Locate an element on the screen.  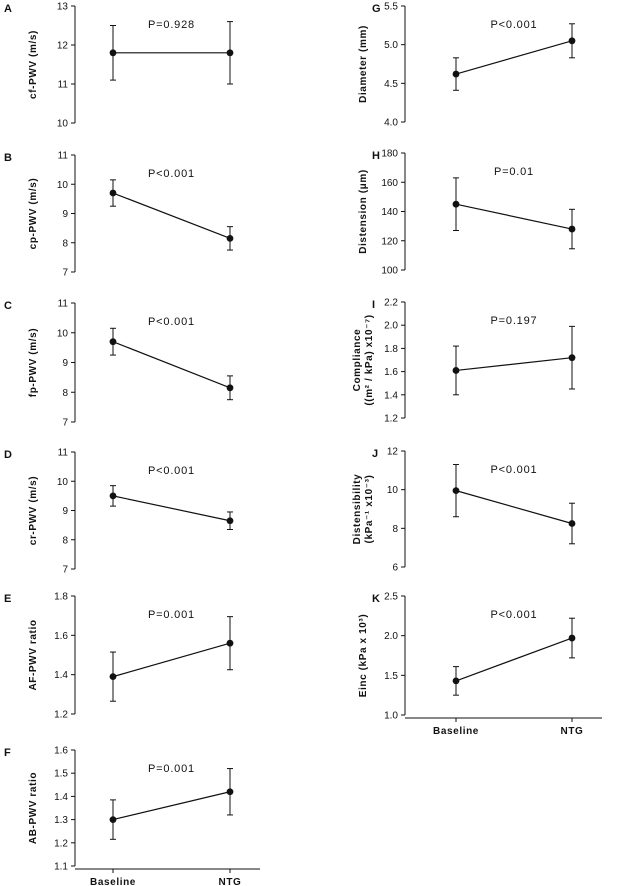
y-tick-label: 4.5 is located at coordinates (391, 84).